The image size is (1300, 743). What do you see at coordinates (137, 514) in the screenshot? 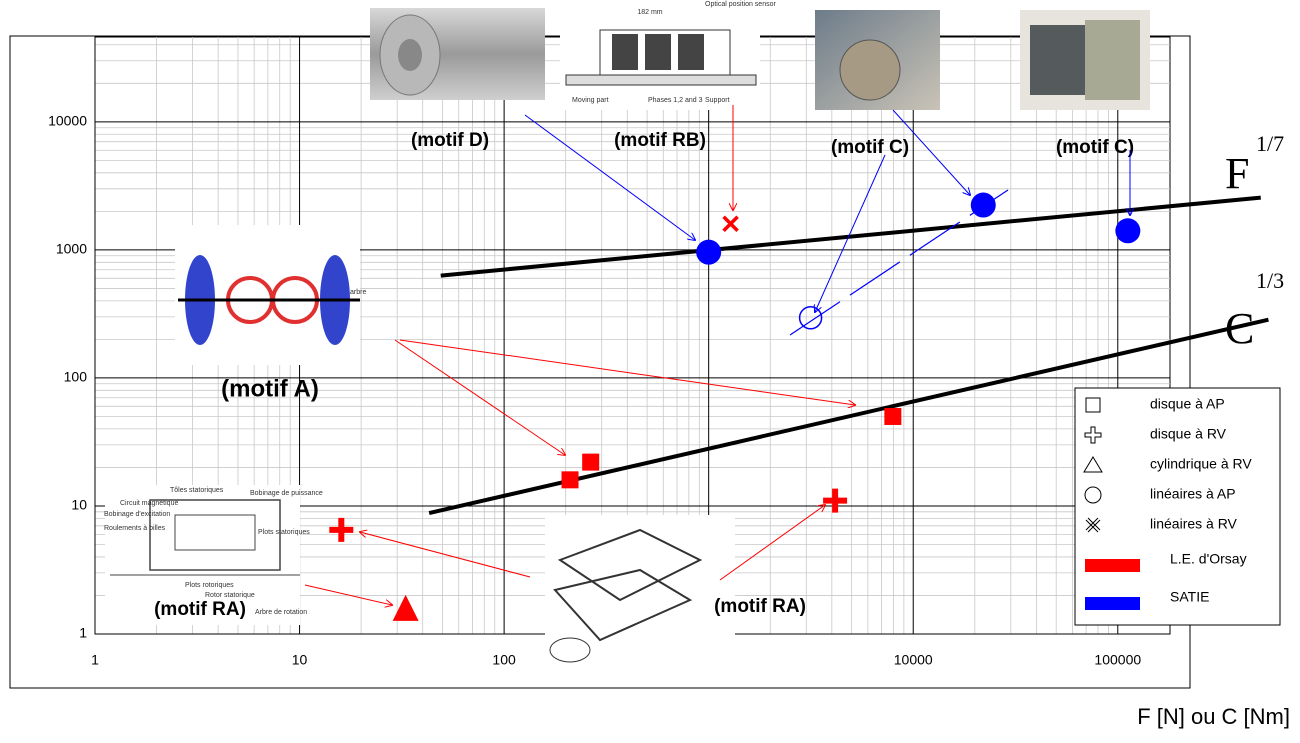
I see `image-text: Bobinage d'excitation` at bounding box center [137, 514].